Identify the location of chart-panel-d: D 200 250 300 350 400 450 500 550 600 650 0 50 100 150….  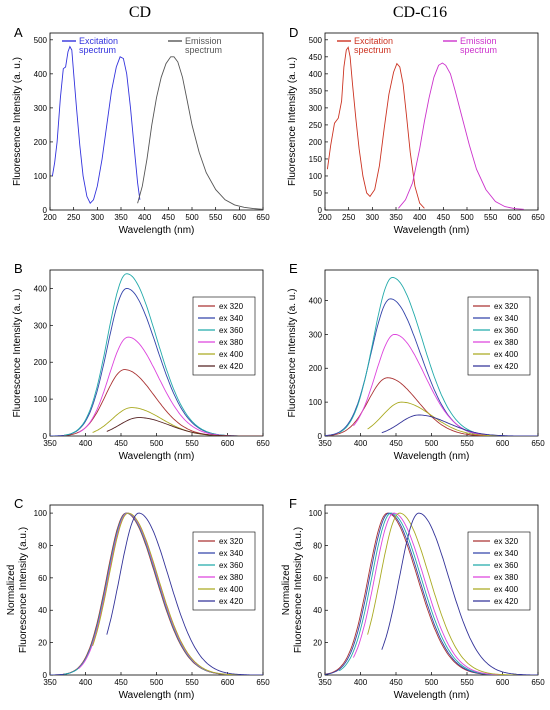
(416, 130).